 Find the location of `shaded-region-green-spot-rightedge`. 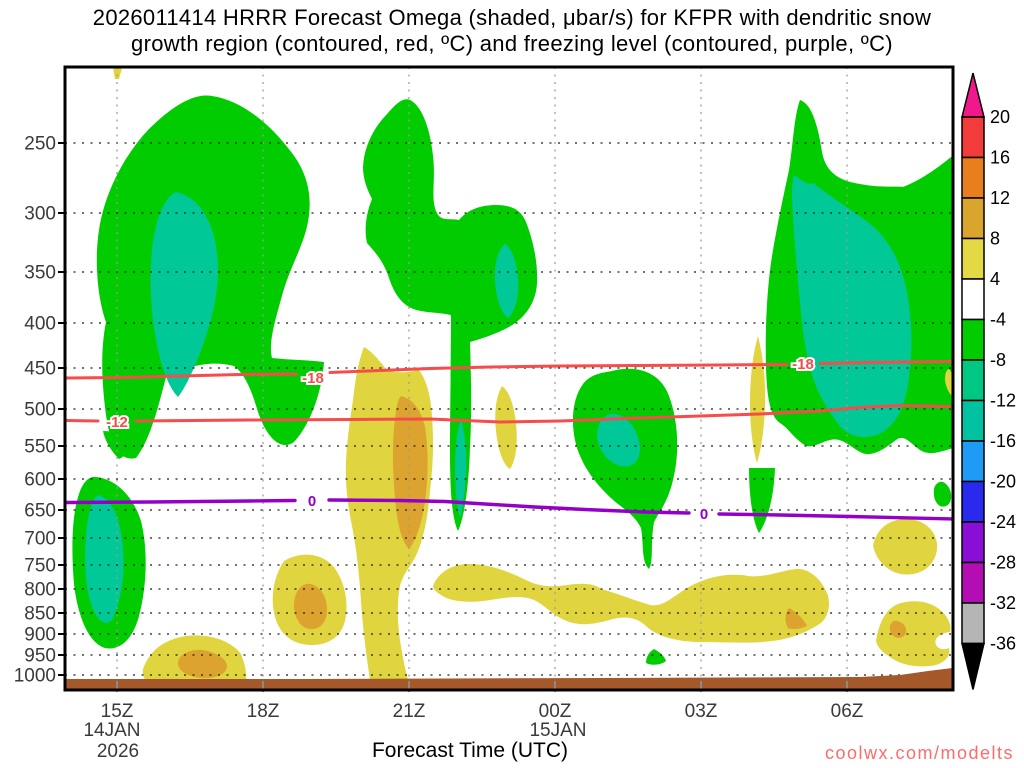

shaded-region-green-spot-rightedge is located at coordinates (942, 494).